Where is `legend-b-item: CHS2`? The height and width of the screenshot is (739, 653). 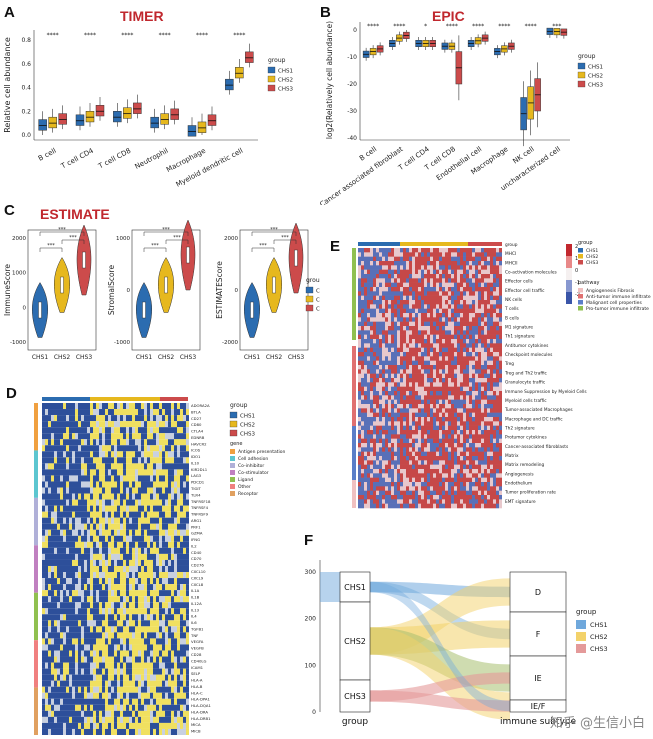
legend-b-item: CHS2 is located at coordinates (595, 77).